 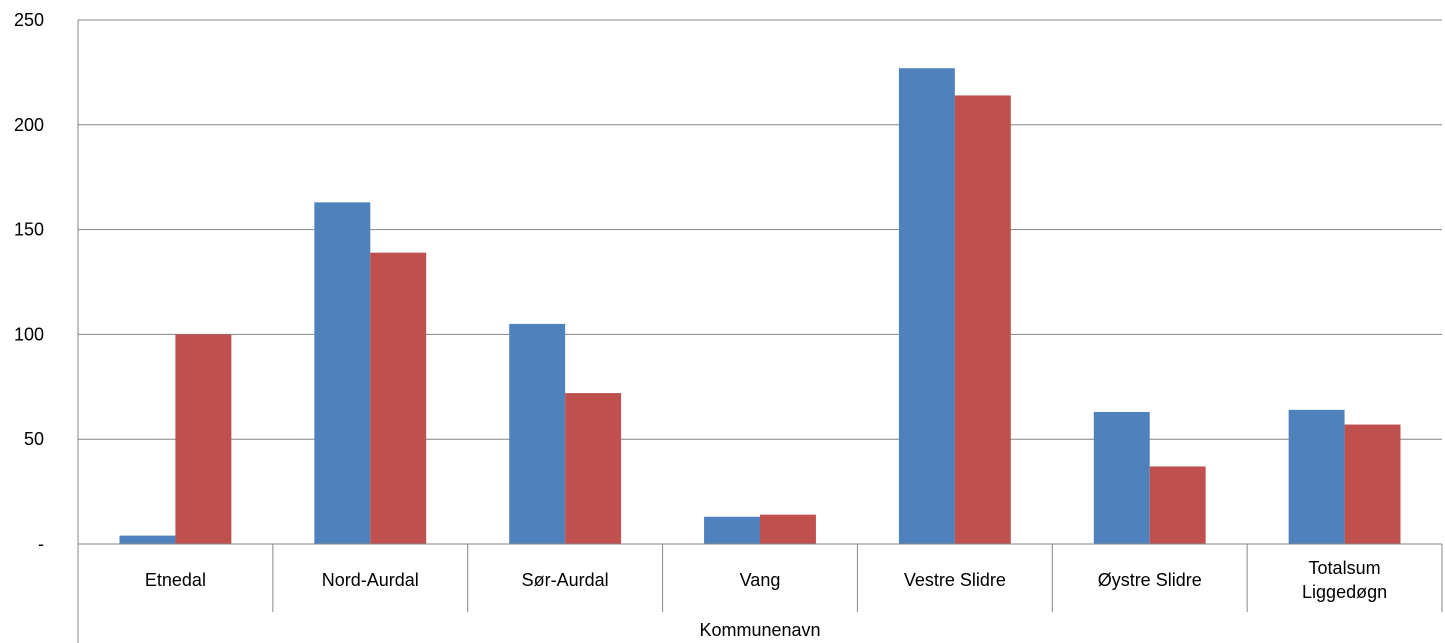 What do you see at coordinates (955, 580) in the screenshot?
I see `x-category-label: Vestre Slidre` at bounding box center [955, 580].